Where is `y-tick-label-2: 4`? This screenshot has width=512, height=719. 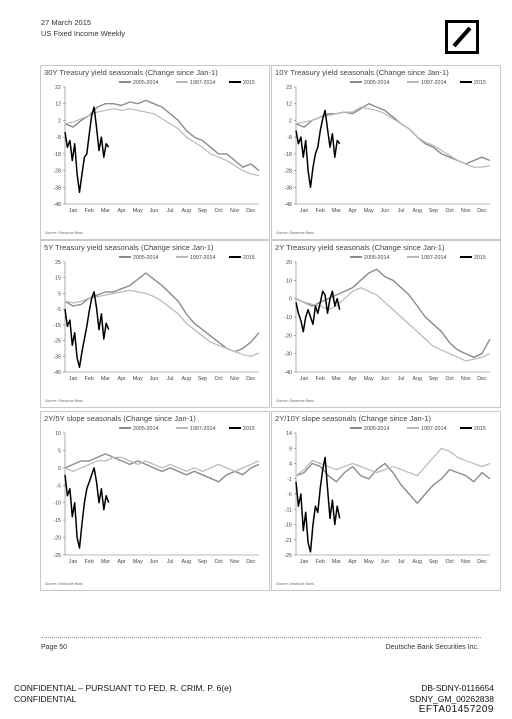
y-tick-label-2: 4 is located at coordinates (290, 465).